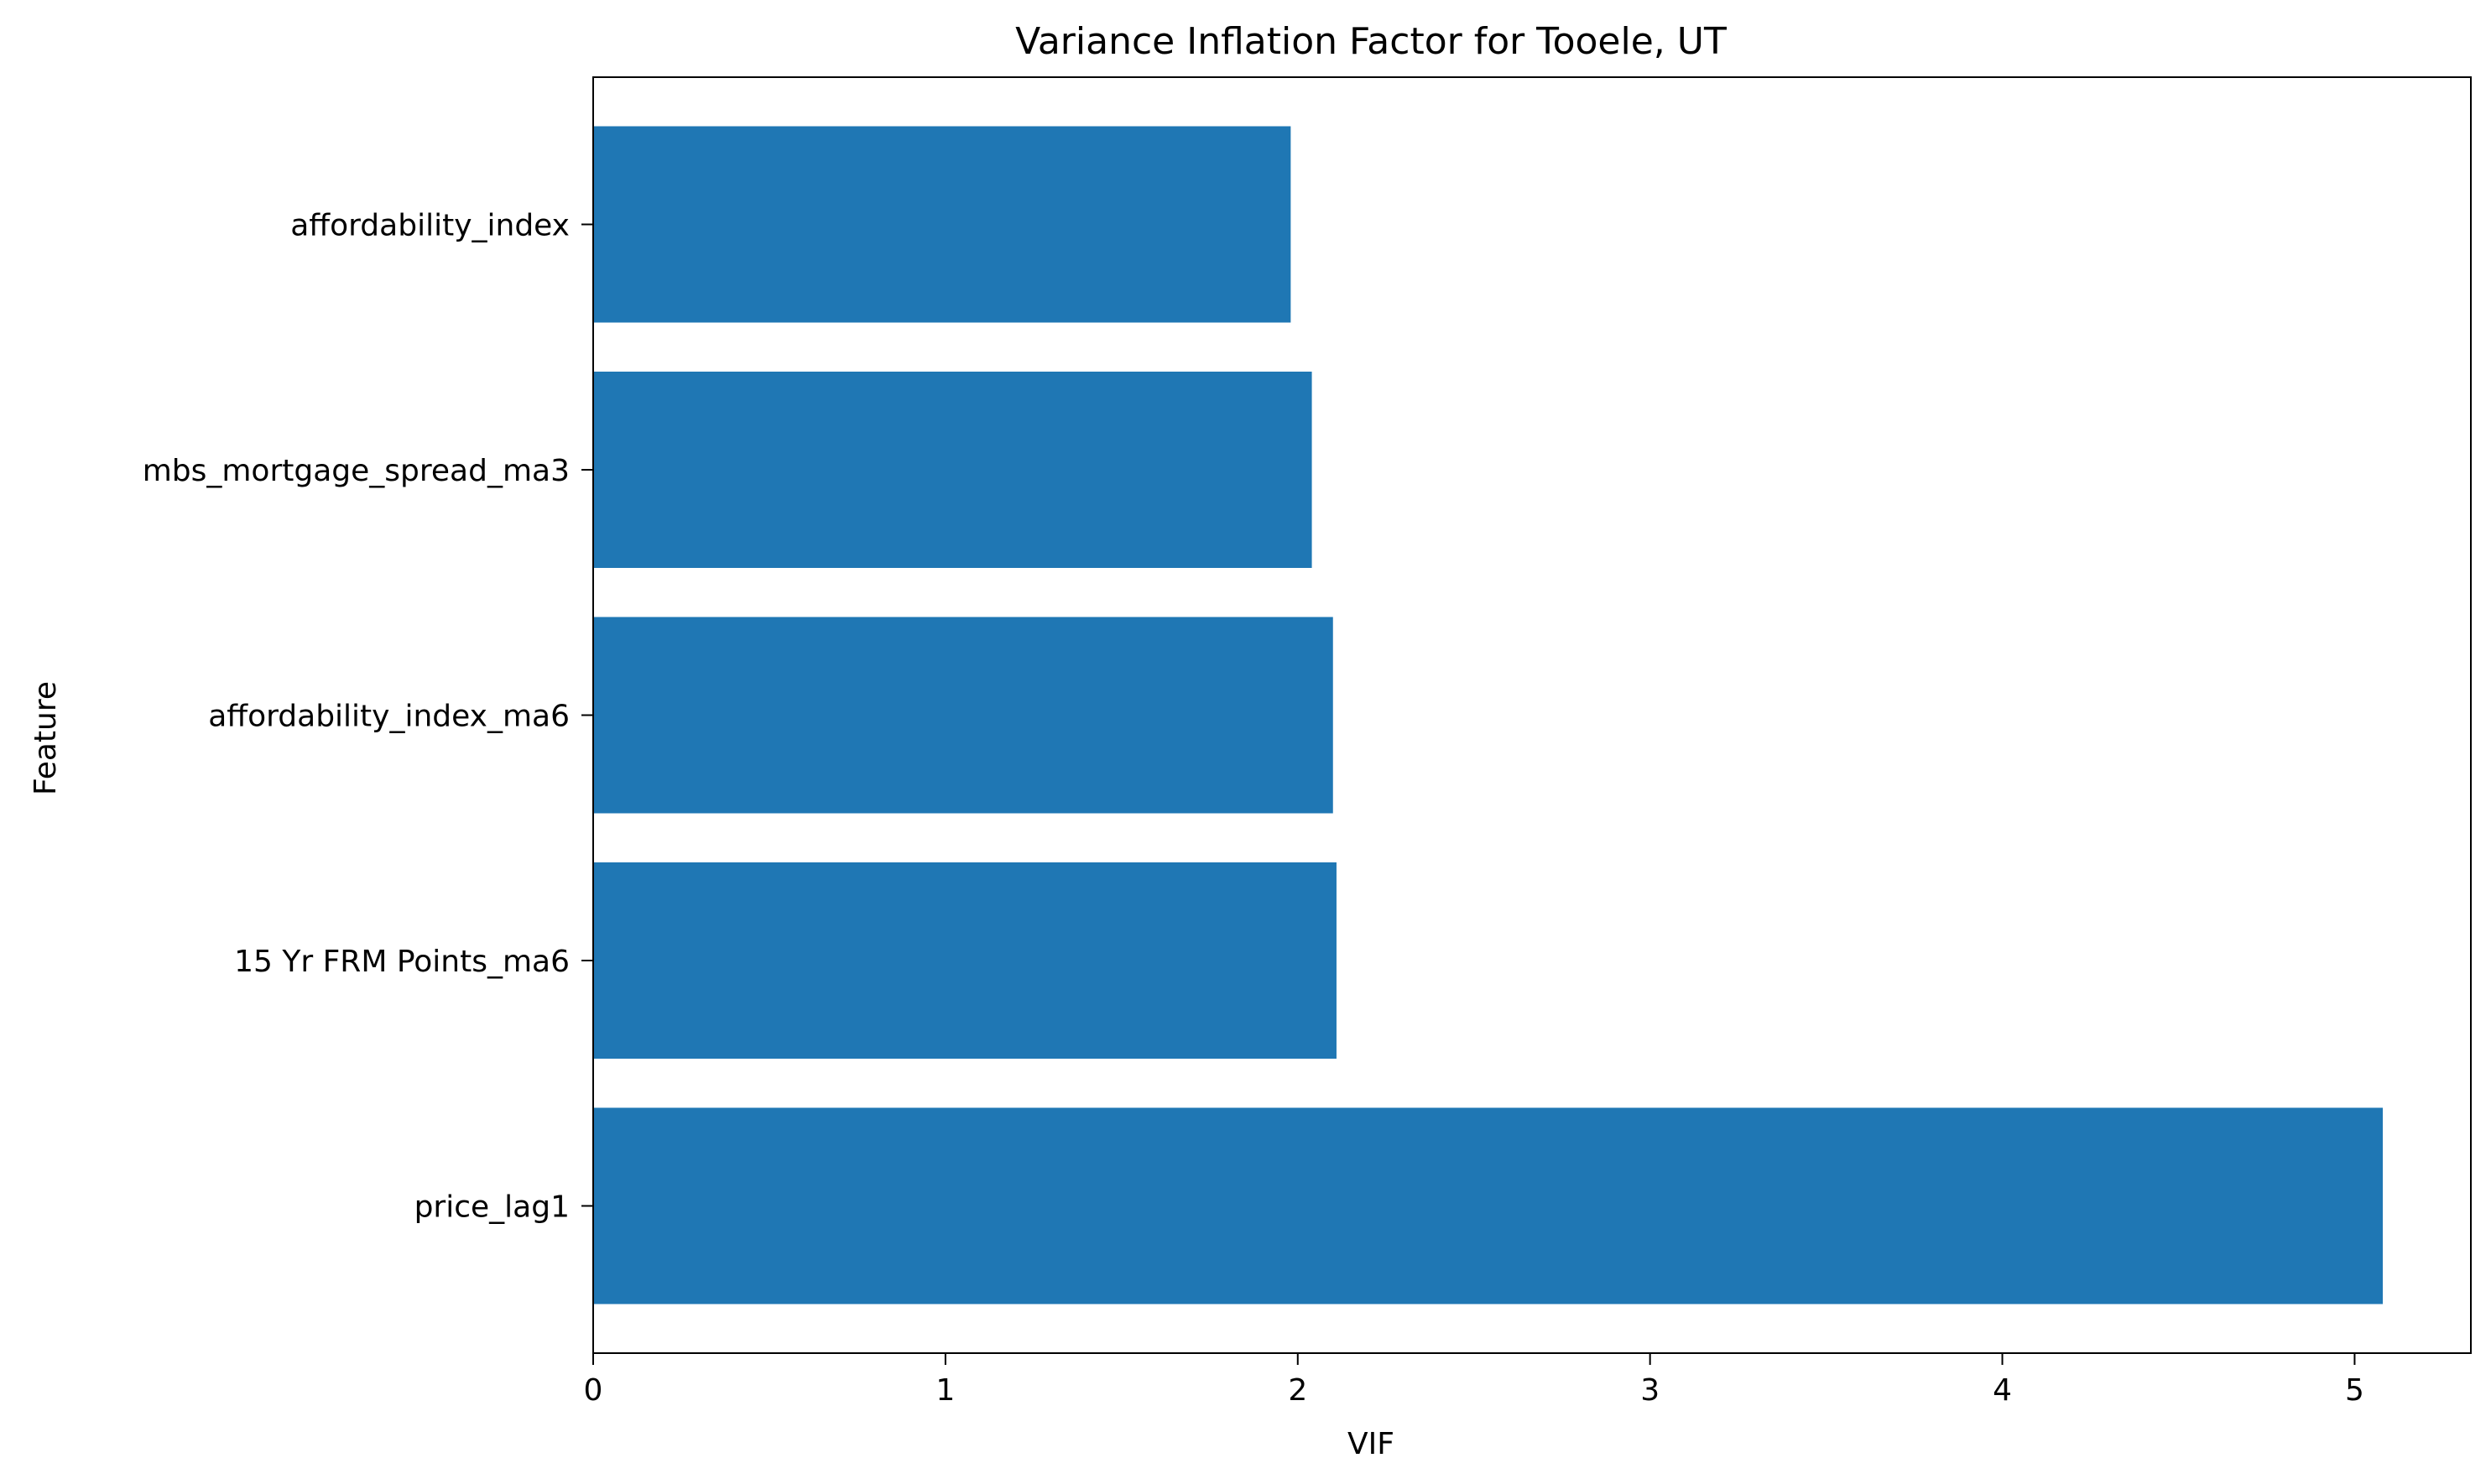 The image size is (2491, 1484). I want to click on y-tick-label-1: mbs_mortgage_spread_ma3, so click(357, 471).